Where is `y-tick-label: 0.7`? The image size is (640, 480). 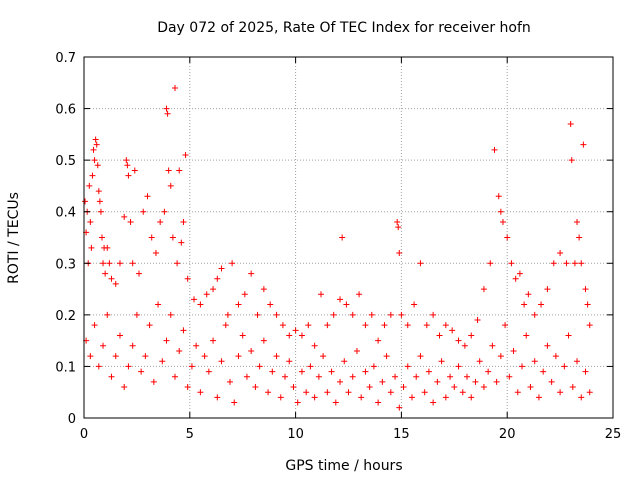
y-tick-label: 0.7 is located at coordinates (65, 58).